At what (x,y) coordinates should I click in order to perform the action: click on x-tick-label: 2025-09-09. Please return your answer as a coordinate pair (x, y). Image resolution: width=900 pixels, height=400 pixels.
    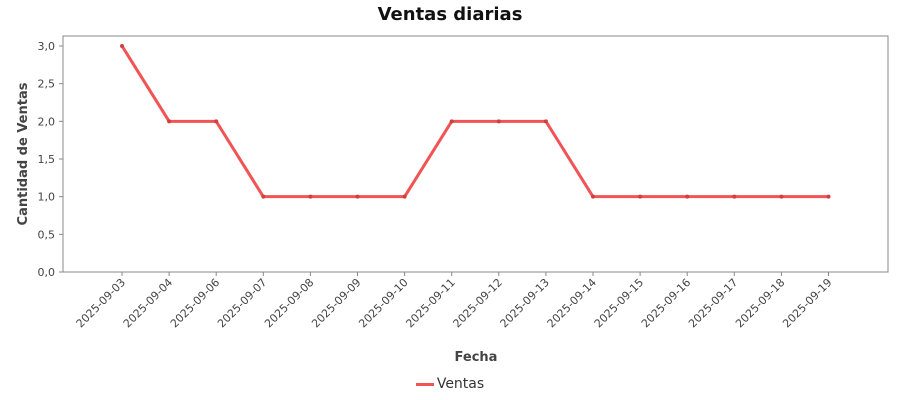
    Looking at the image, I should click on (336, 303).